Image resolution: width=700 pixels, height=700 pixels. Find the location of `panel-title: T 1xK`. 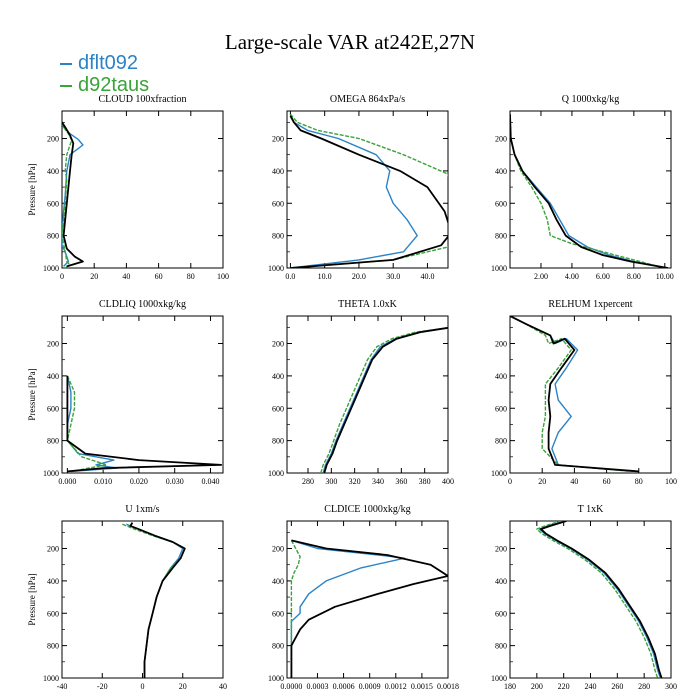

panel-title: T 1xK is located at coordinates (591, 509).